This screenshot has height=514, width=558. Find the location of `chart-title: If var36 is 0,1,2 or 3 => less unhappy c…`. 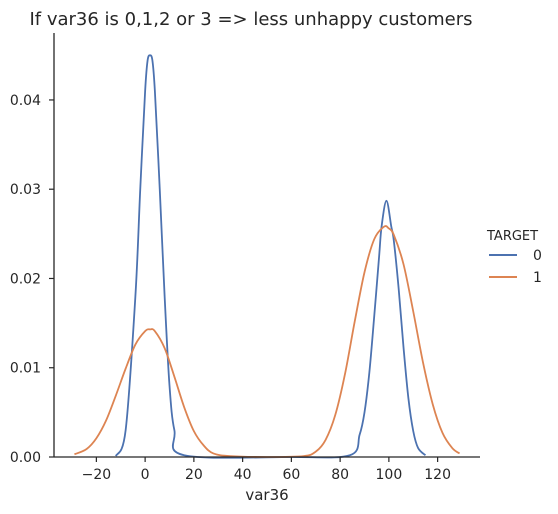

chart-title: If var36 is 0,1,2 or 3 => less unhappy c… is located at coordinates (250, 19).